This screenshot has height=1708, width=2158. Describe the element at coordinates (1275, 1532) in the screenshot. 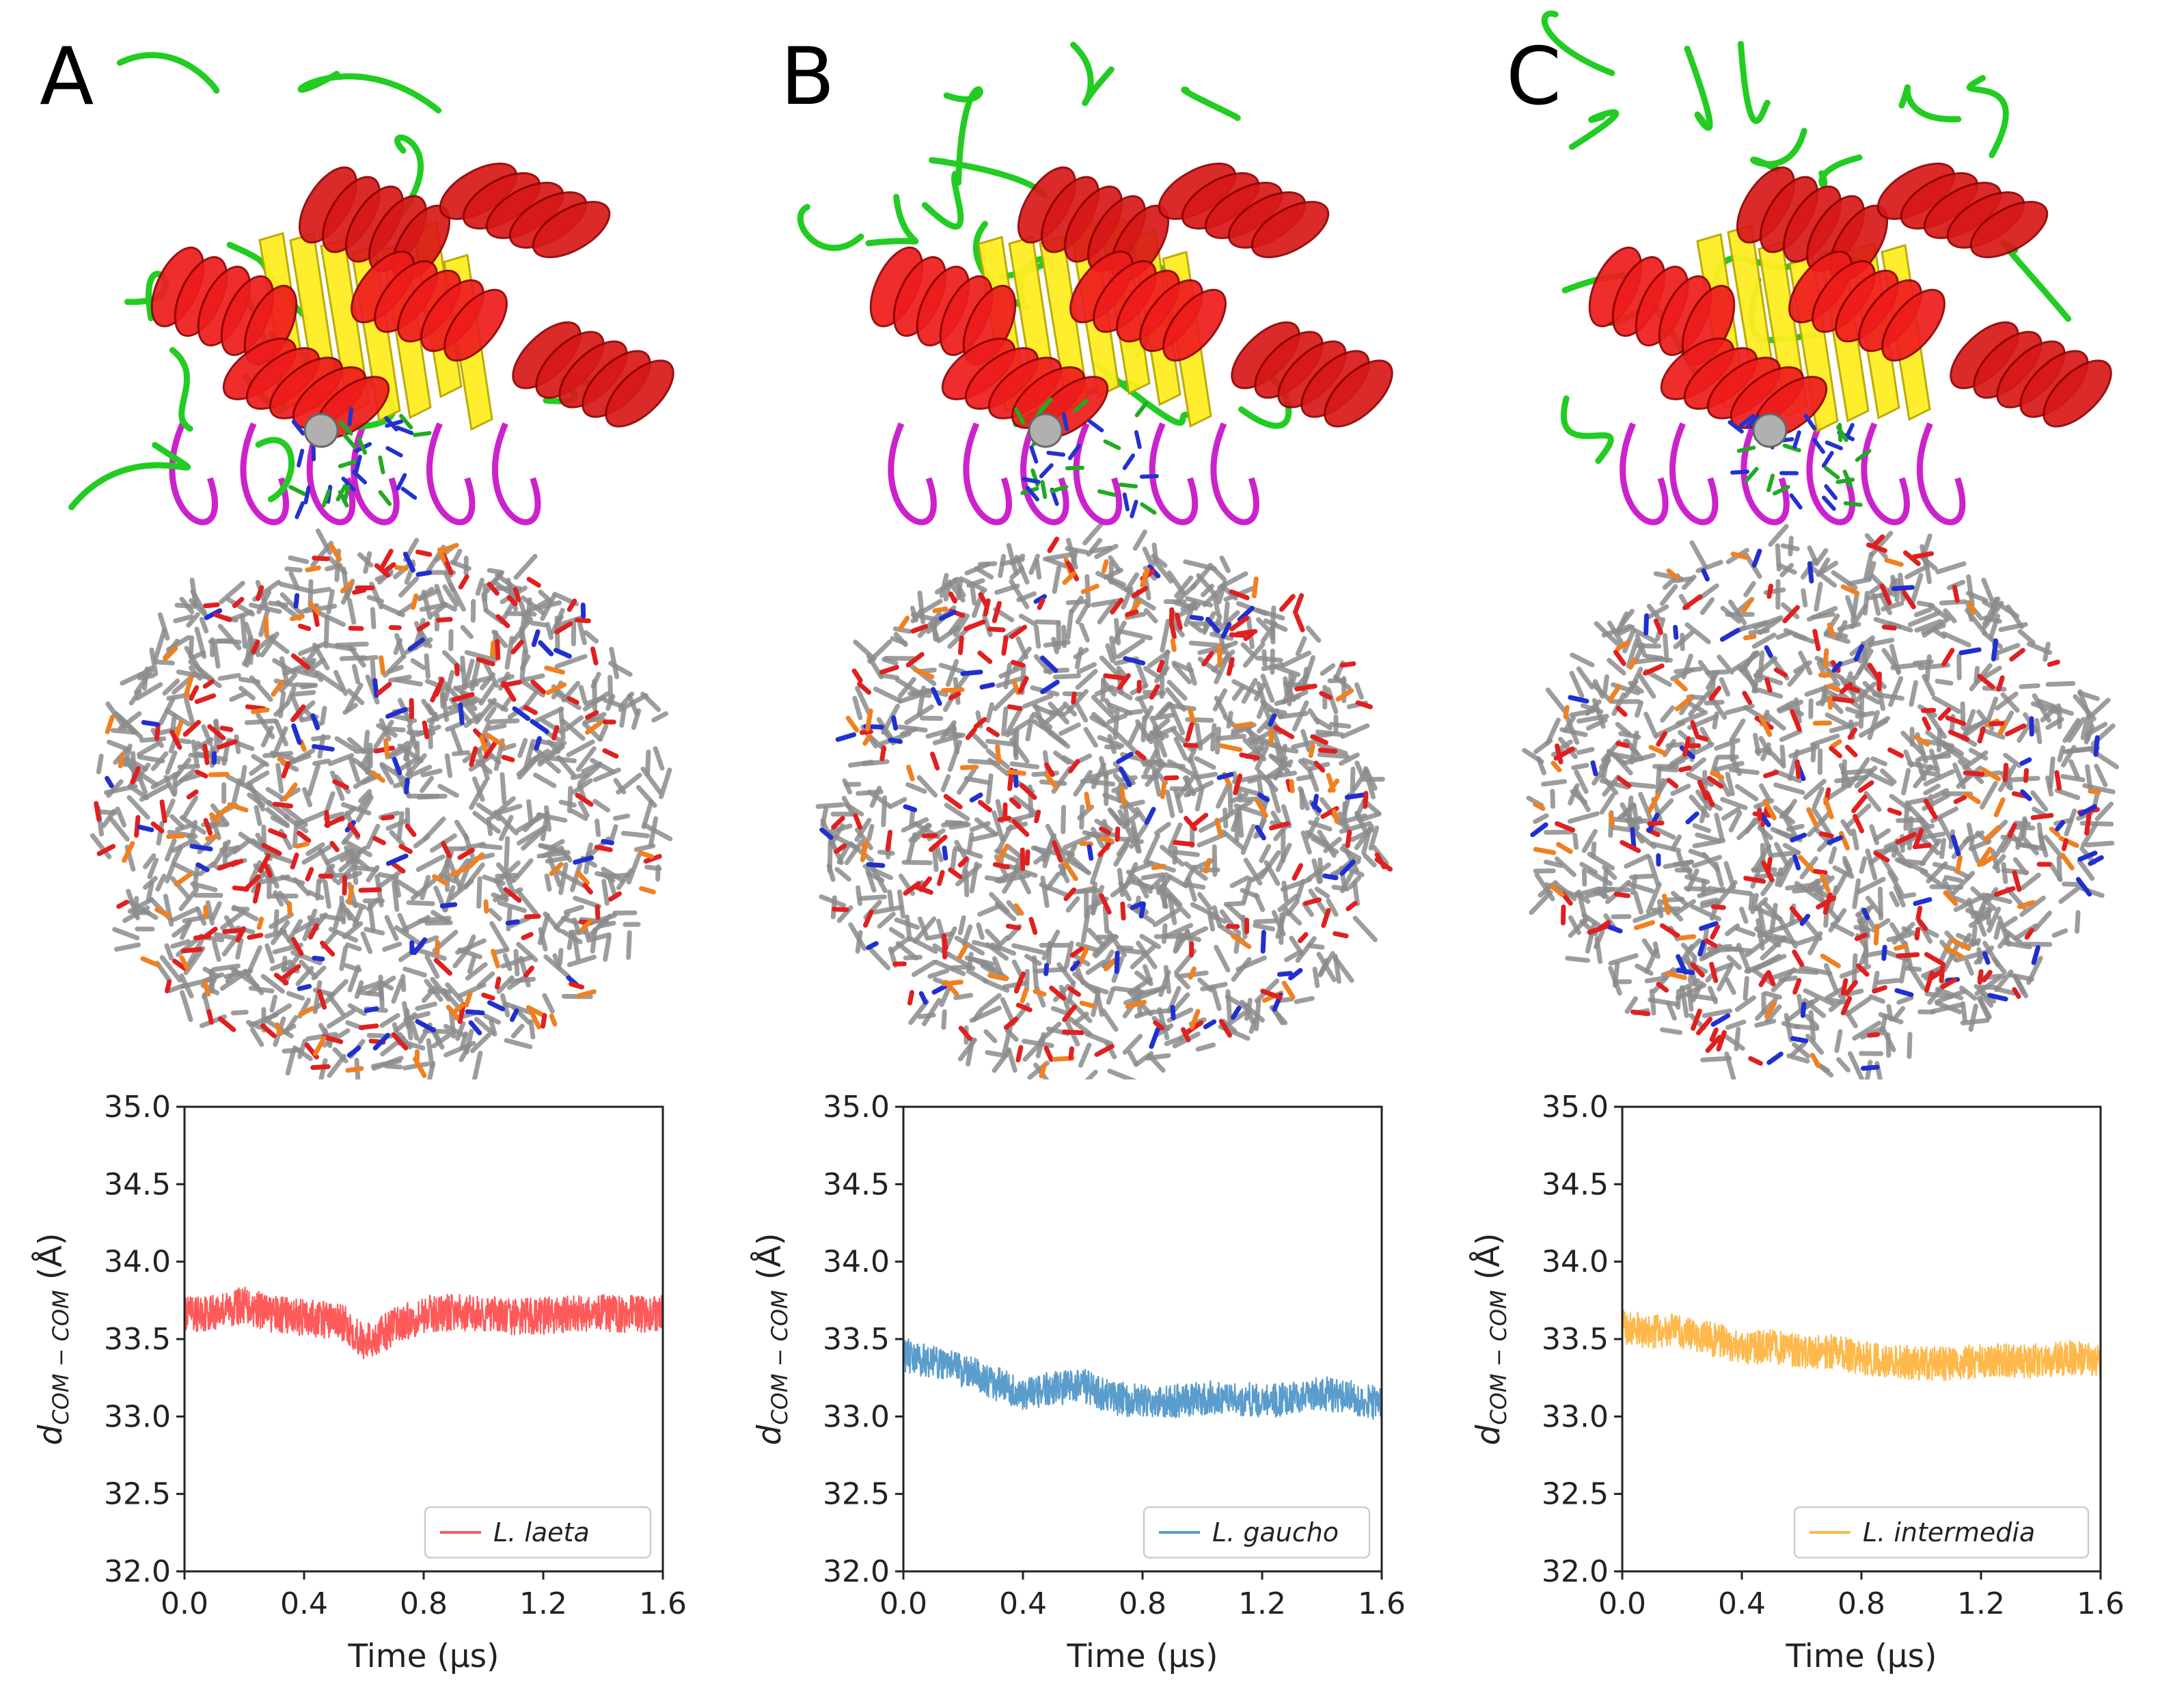

I see `legend-label: L. gaucho` at that location.